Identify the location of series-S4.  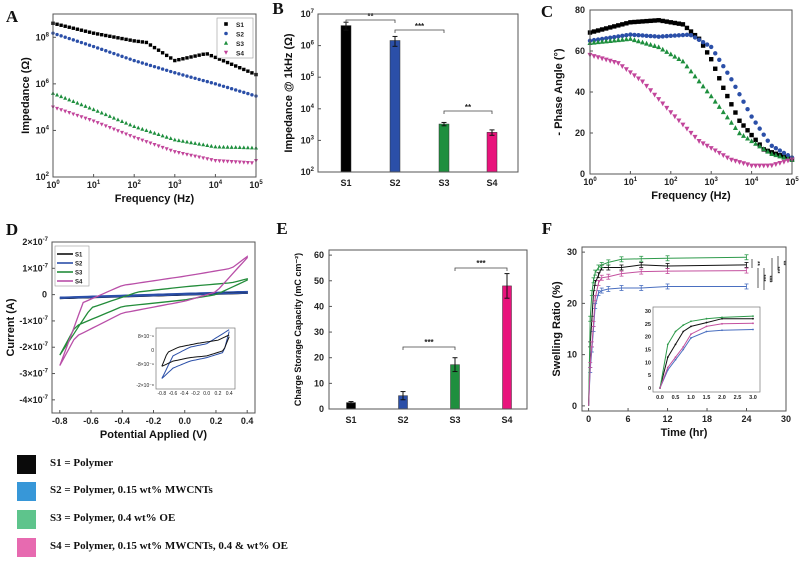
(153, 310).